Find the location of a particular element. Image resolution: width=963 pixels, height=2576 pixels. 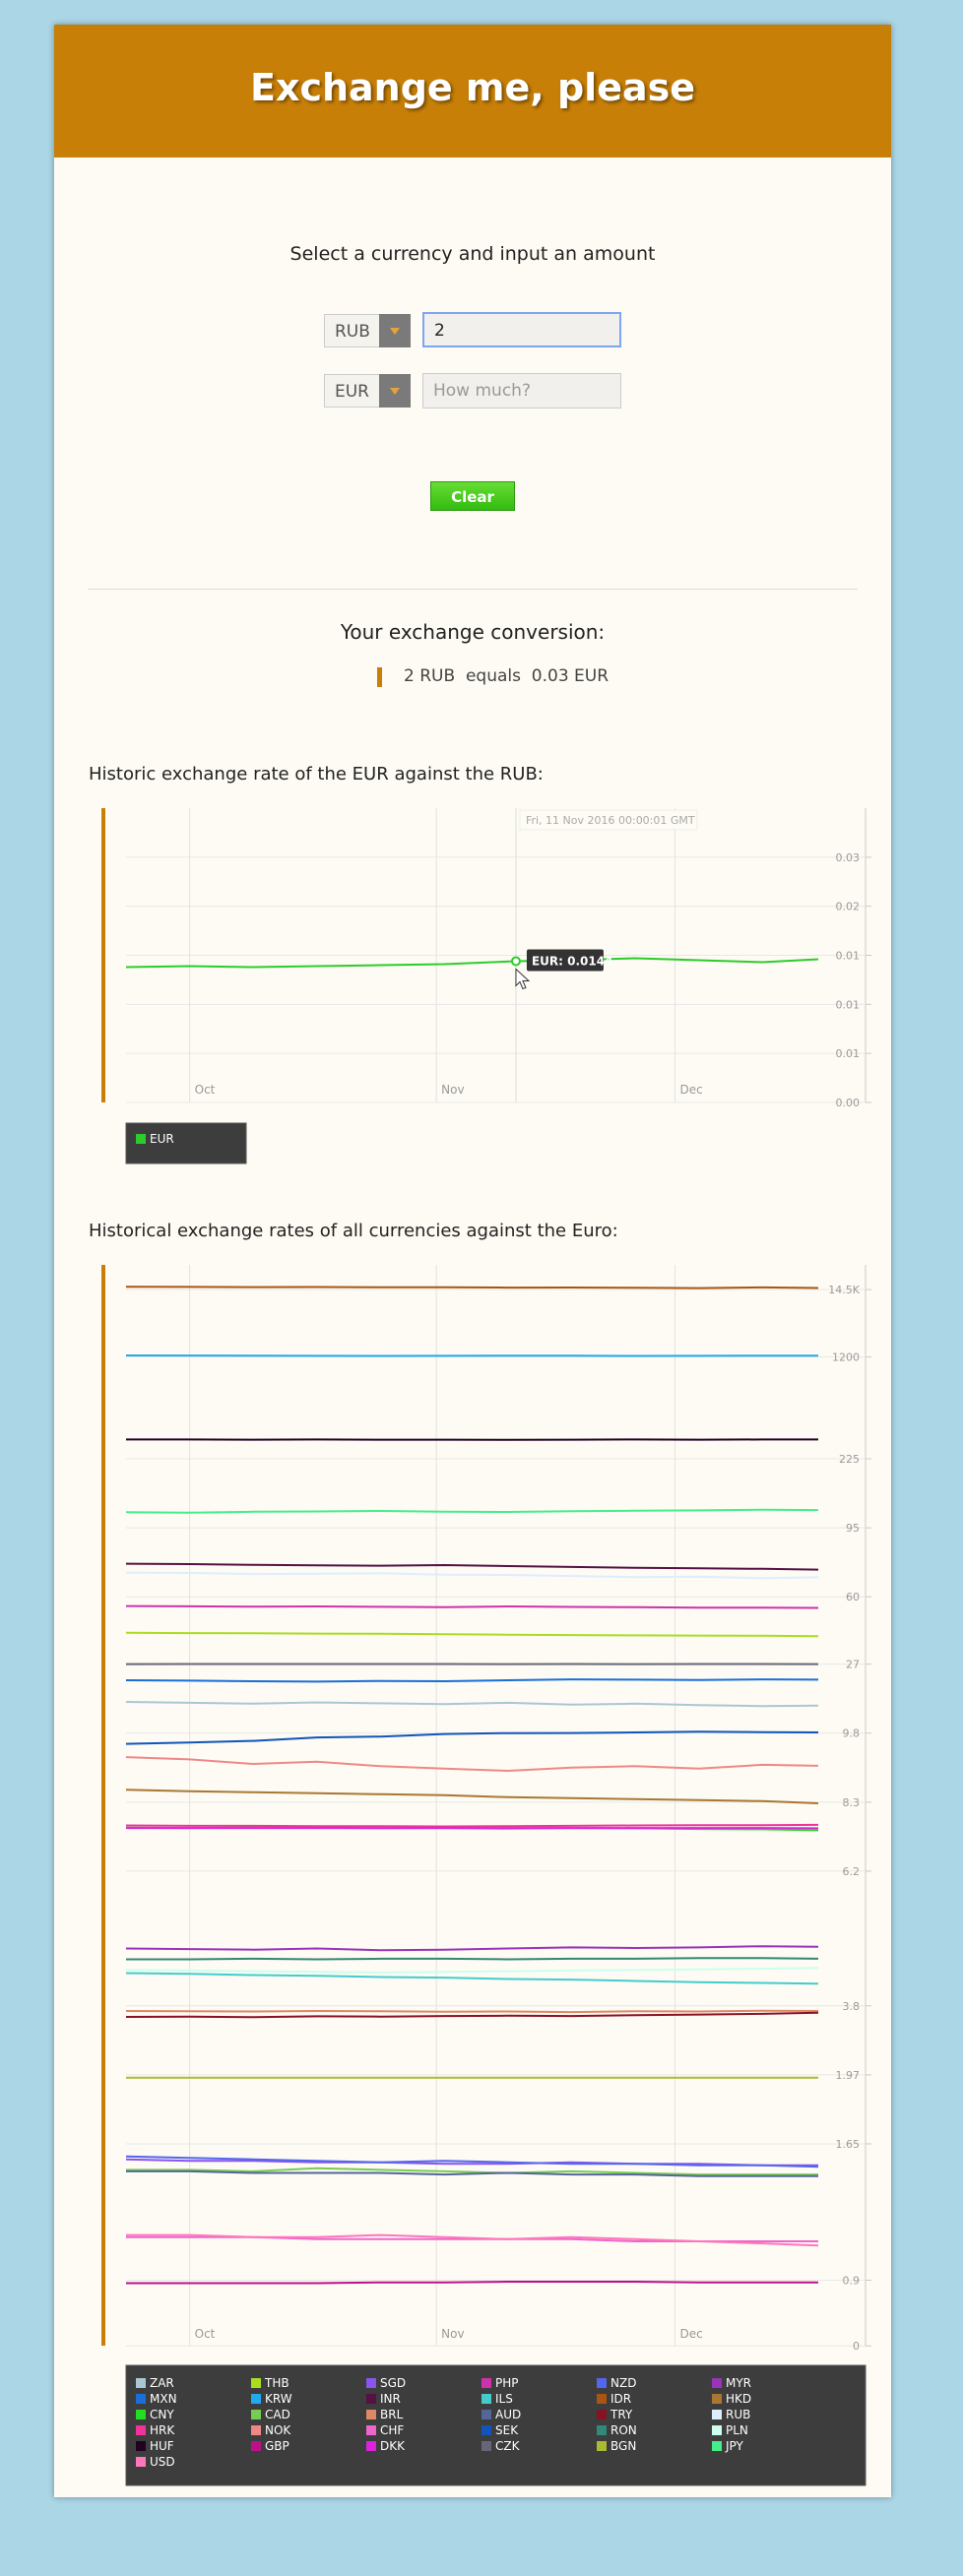

legend-label: RUB is located at coordinates (738, 2414).